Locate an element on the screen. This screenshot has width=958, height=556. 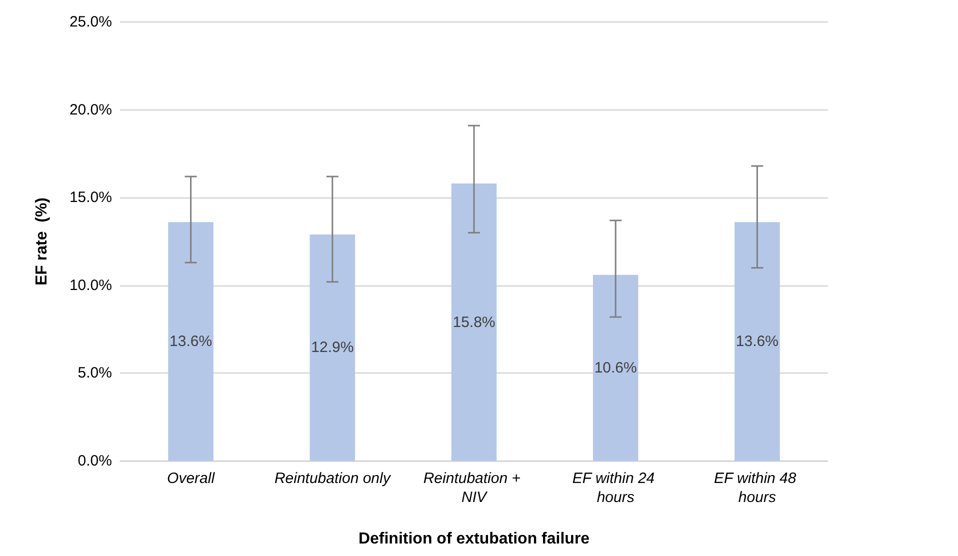
data-label: 12.9% is located at coordinates (332, 347).